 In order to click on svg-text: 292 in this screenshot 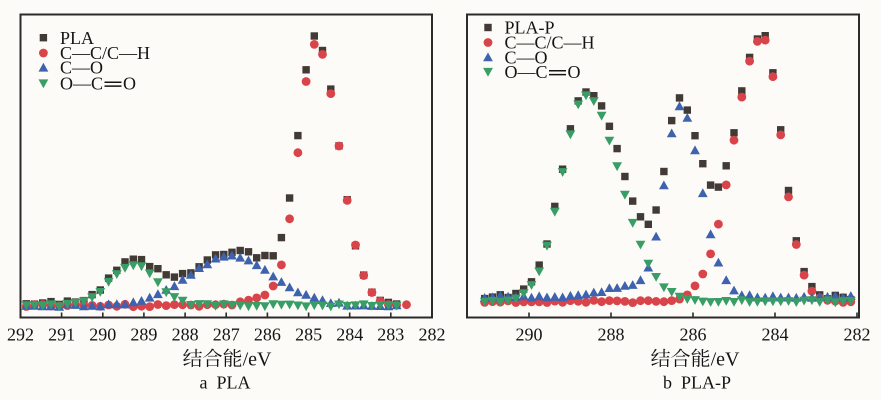, I will do `click(20, 335)`.